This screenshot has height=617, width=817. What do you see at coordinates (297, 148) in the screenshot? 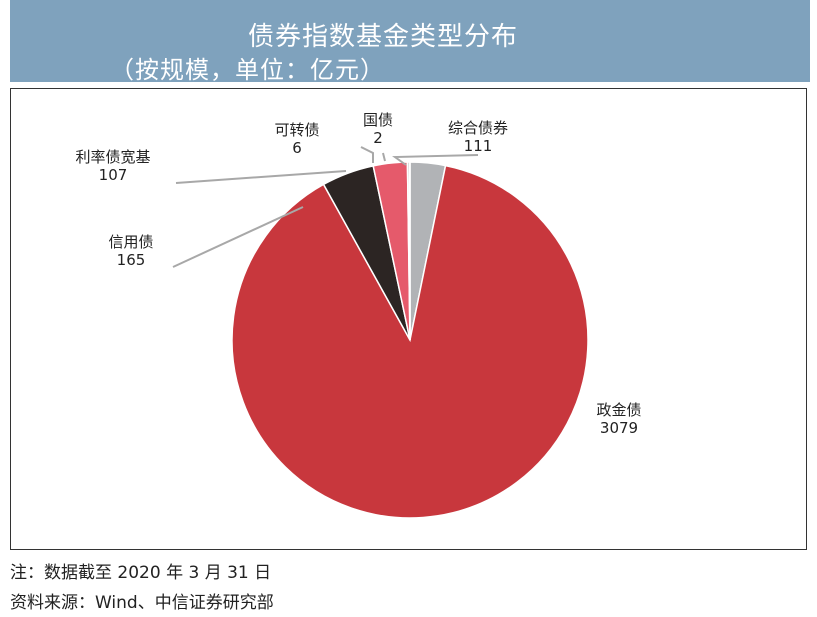
I see `slice-value-5: 6` at bounding box center [297, 148].